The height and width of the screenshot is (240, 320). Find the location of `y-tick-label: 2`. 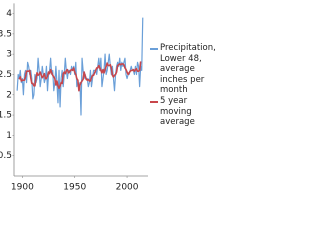

y-tick-label: 2 is located at coordinates (9, 95).